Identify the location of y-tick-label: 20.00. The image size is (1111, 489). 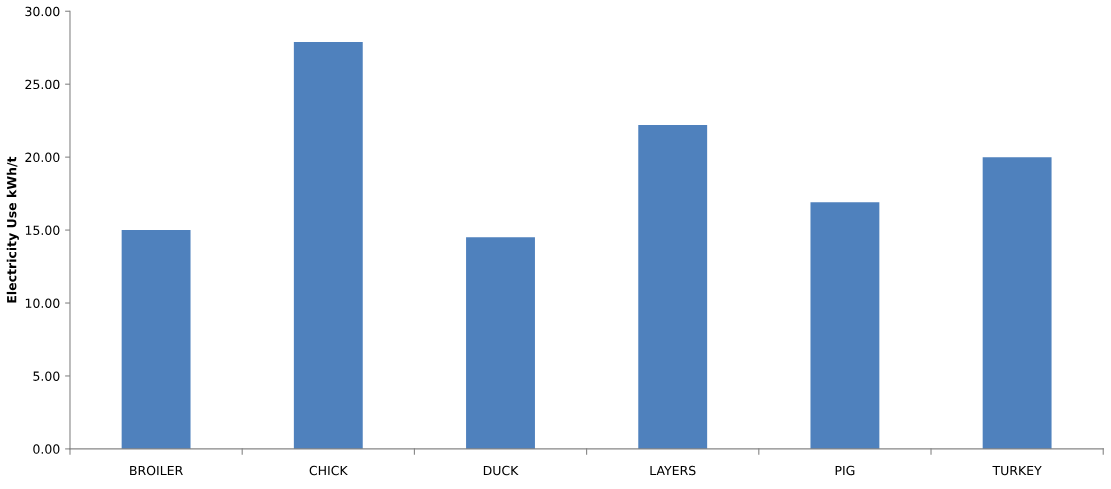
(42, 157).